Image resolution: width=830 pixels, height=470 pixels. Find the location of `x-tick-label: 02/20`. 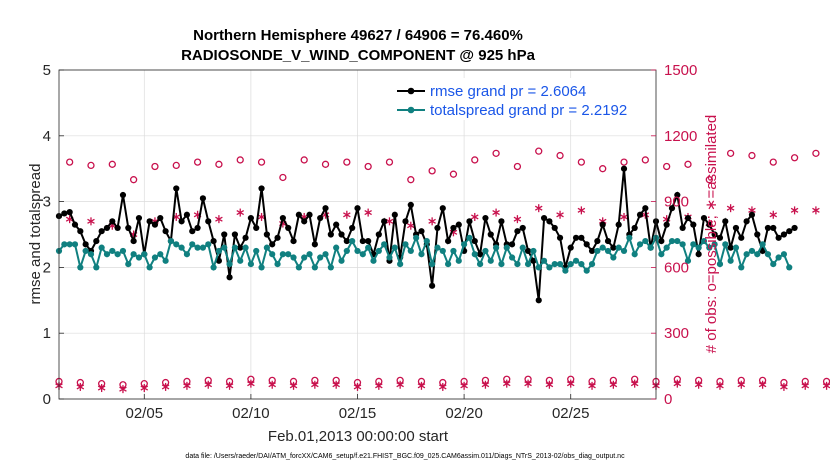

x-tick-label: 02/20 is located at coordinates (464, 413).